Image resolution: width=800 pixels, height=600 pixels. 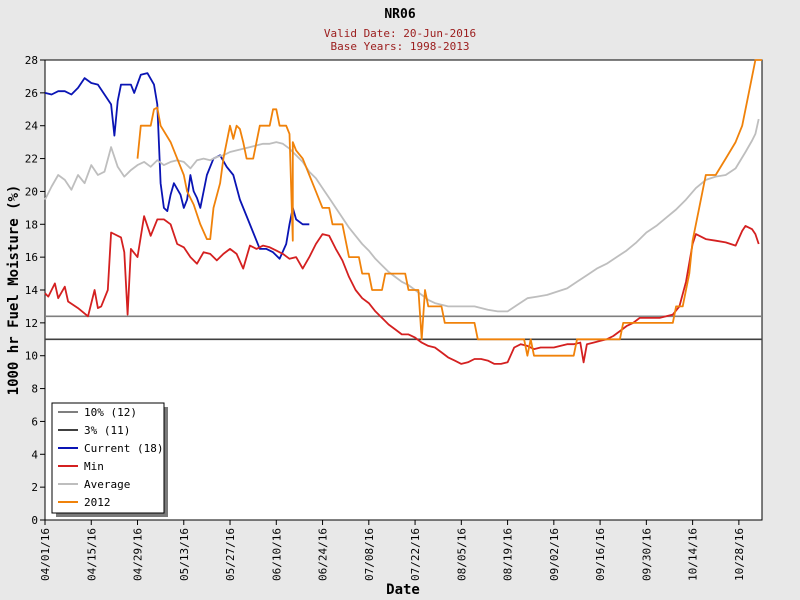 I want to click on y-tick-label: 16, so click(x=31, y=257).